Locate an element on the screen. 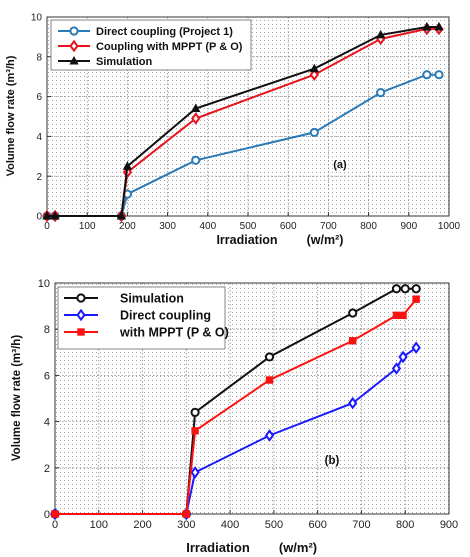  x-tick-label: 1000 is located at coordinates (449, 226).